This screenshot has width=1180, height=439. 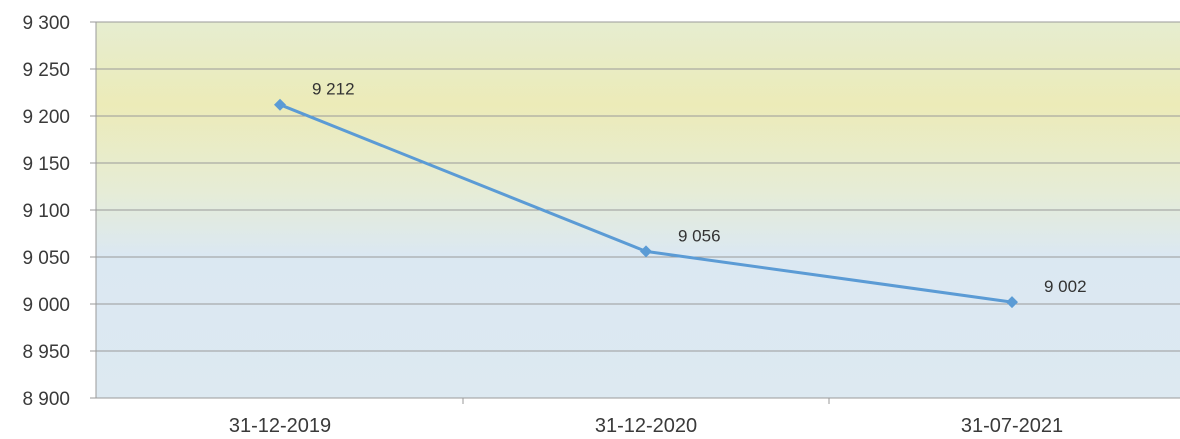 What do you see at coordinates (46, 305) in the screenshot?
I see `y-tick-label: 9 000` at bounding box center [46, 305].